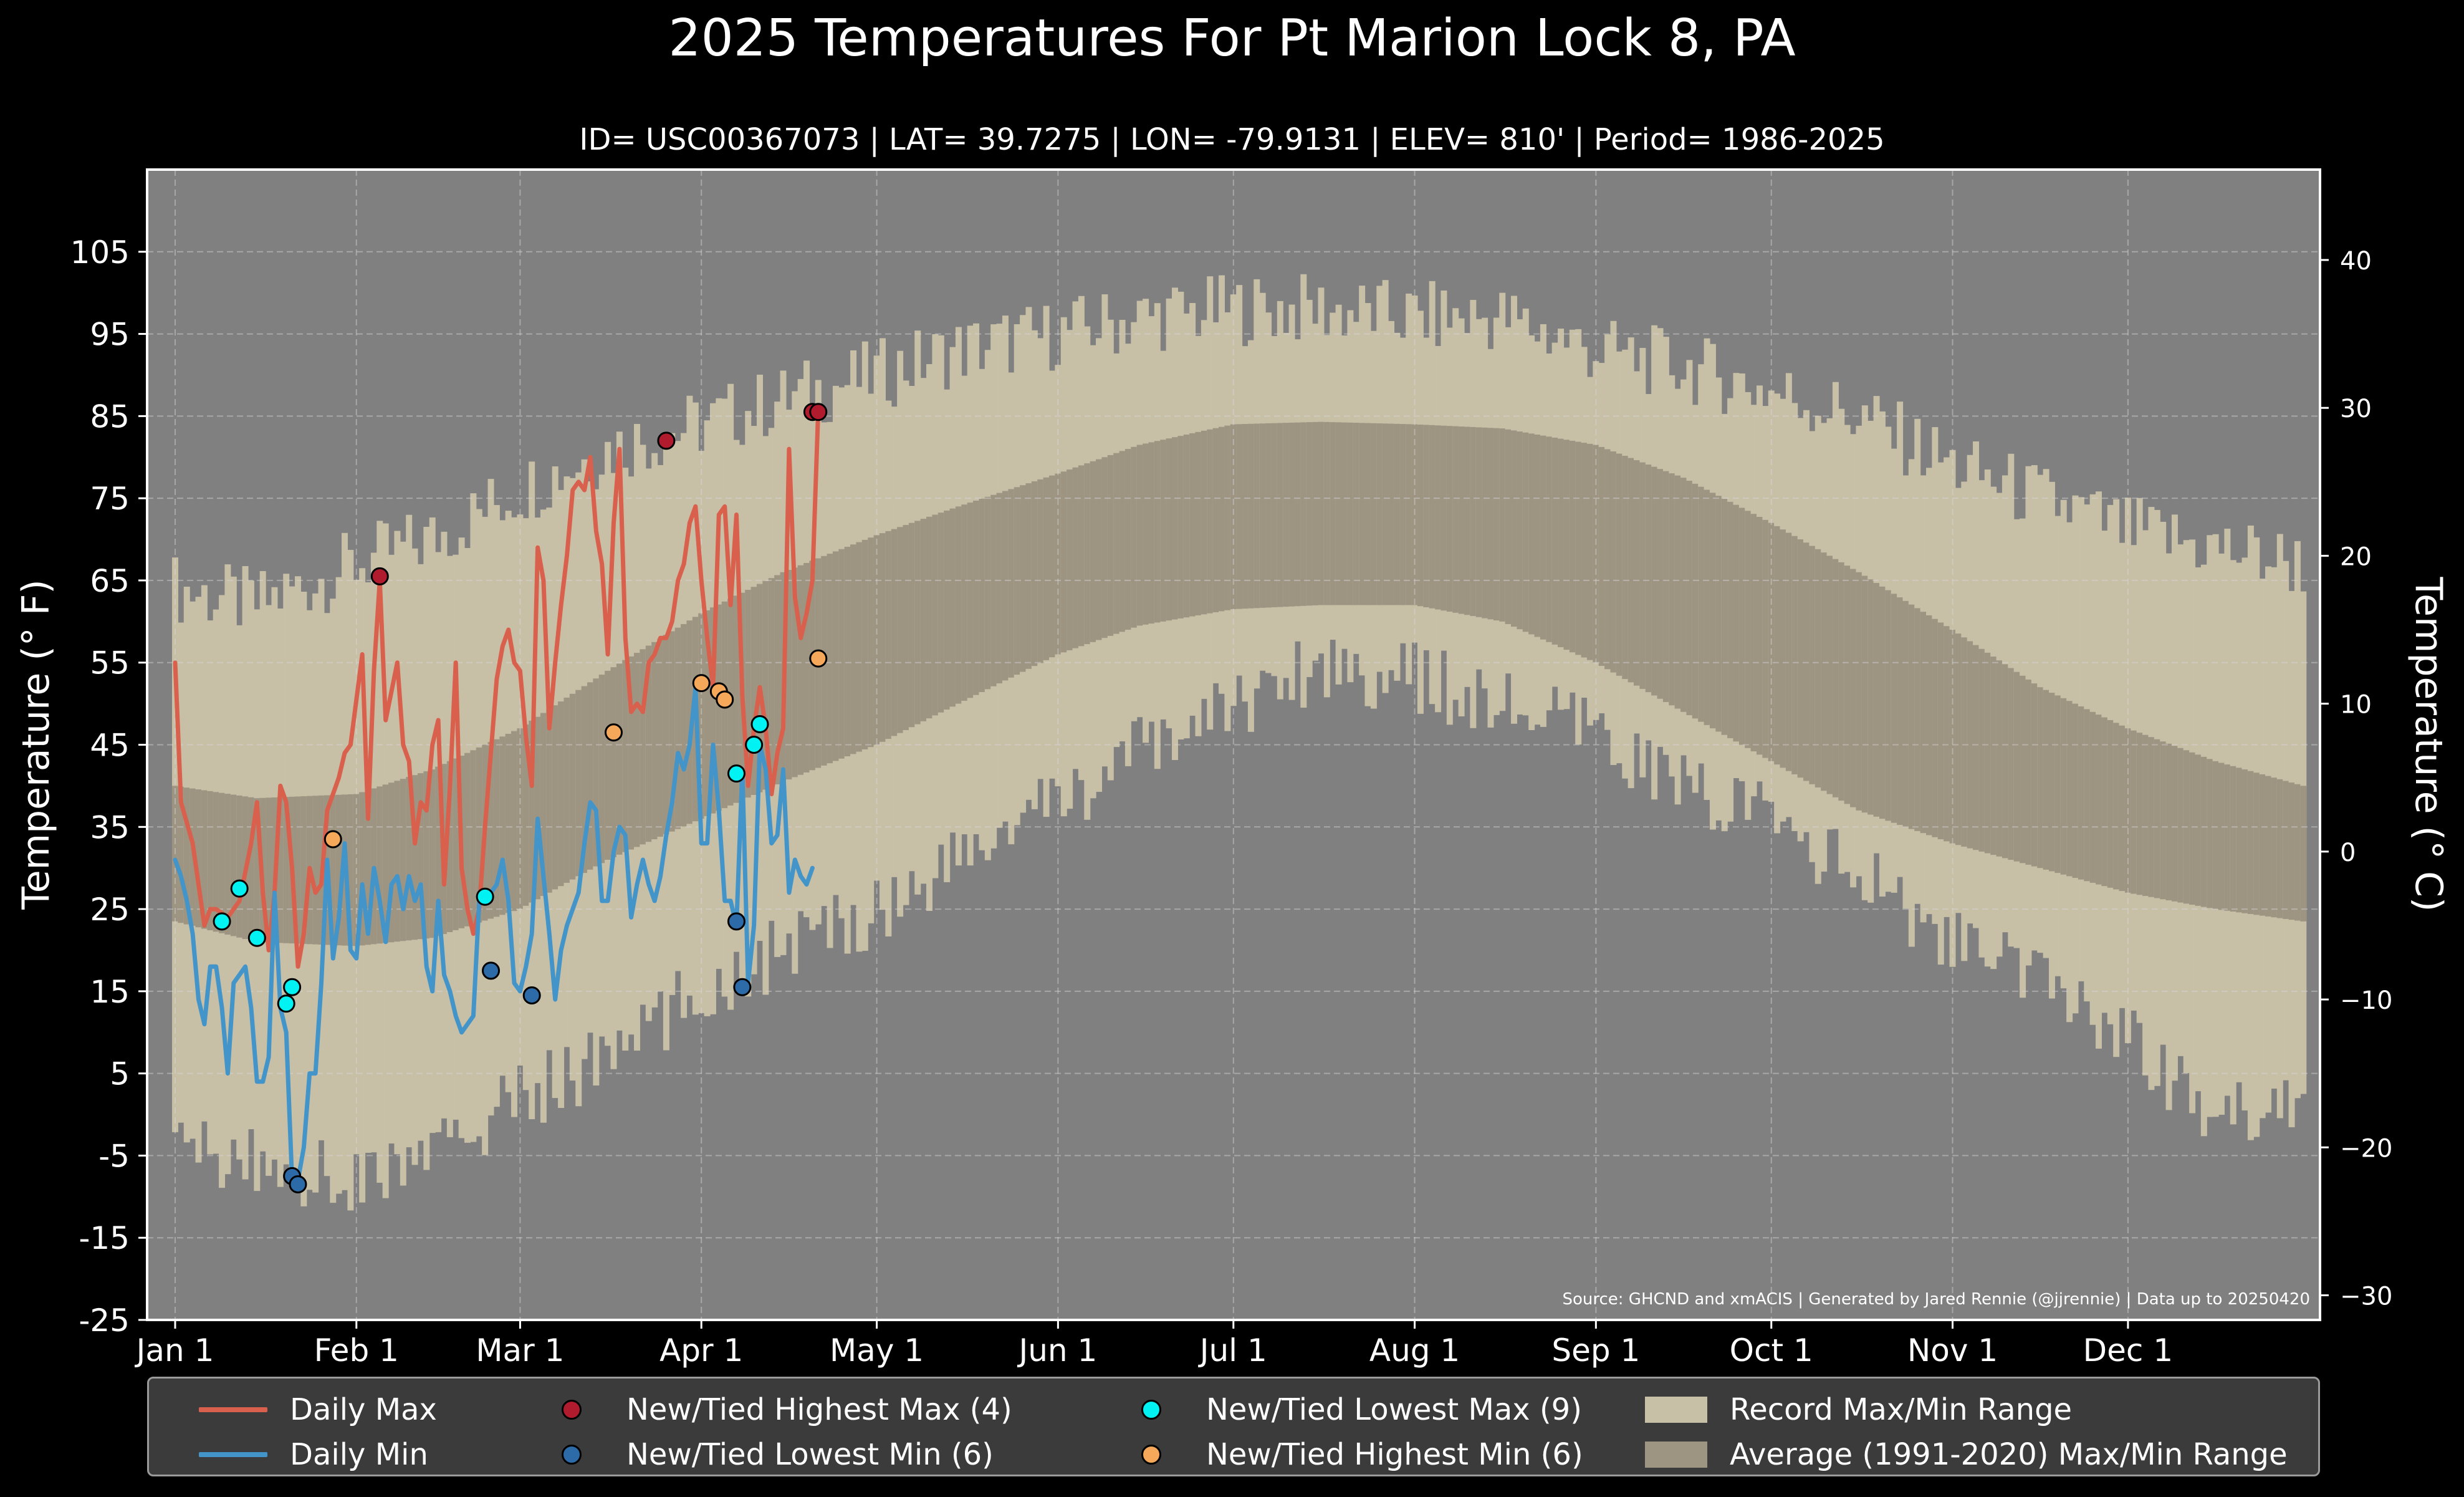 The image size is (2464, 1497). What do you see at coordinates (1952, 1350) in the screenshot?
I see `x-tick-label: Nov 1` at bounding box center [1952, 1350].